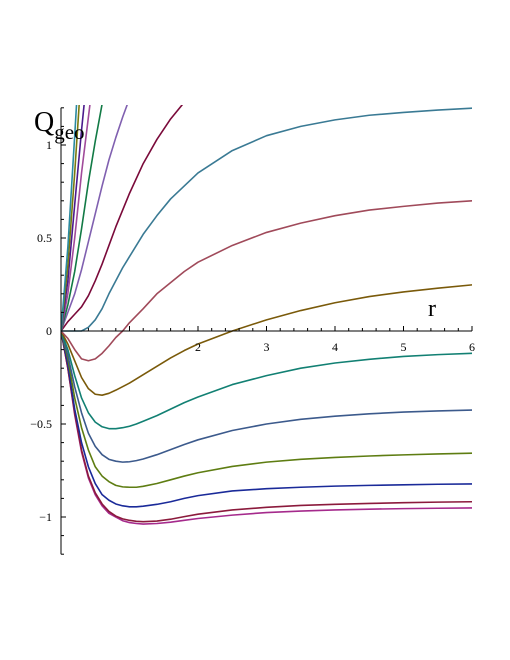  Describe the element at coordinates (49, 145) in the screenshot. I see `y-tick-label: 1` at that location.